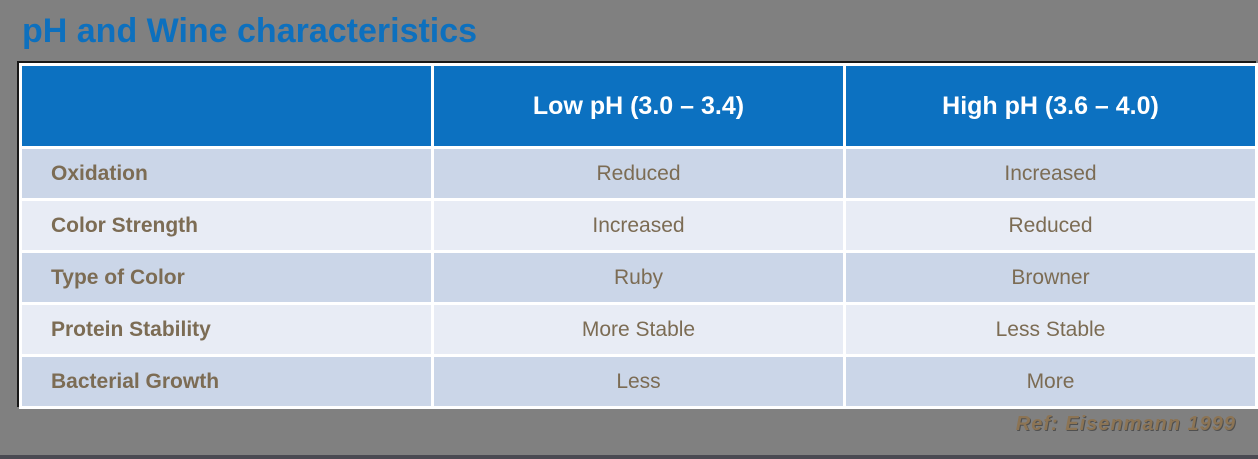 This screenshot has width=1258, height=459. I want to click on row-low-ph-cell: More Stable, so click(638, 329).